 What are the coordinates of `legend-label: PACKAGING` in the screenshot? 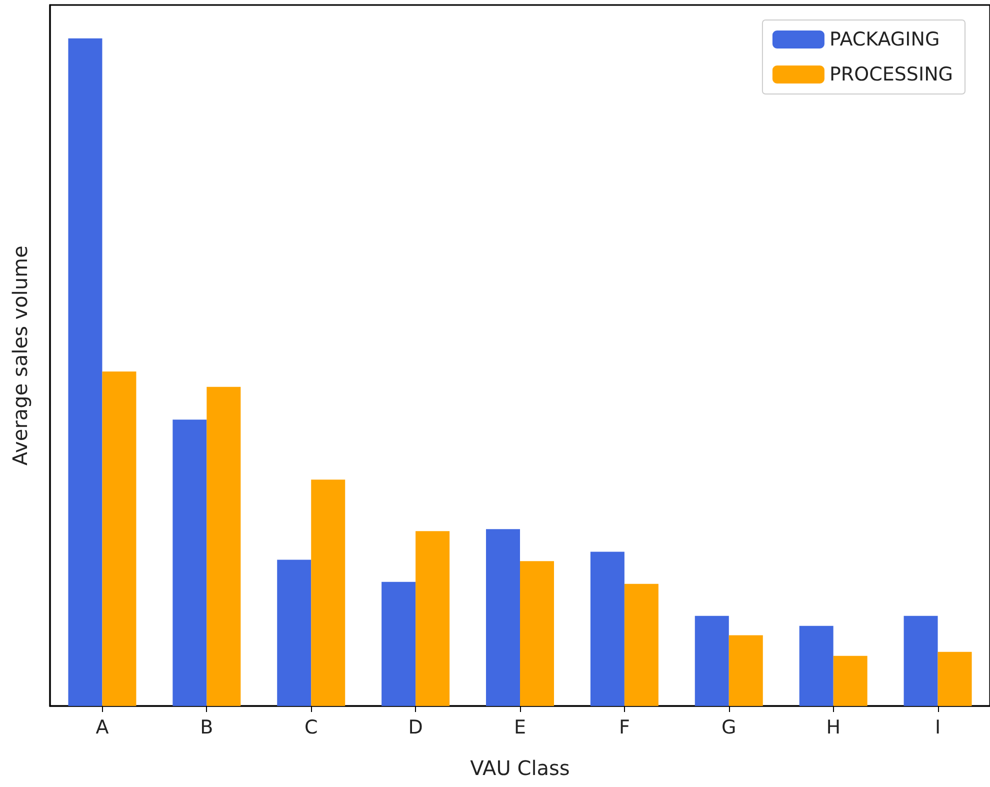 It's located at (884, 39).